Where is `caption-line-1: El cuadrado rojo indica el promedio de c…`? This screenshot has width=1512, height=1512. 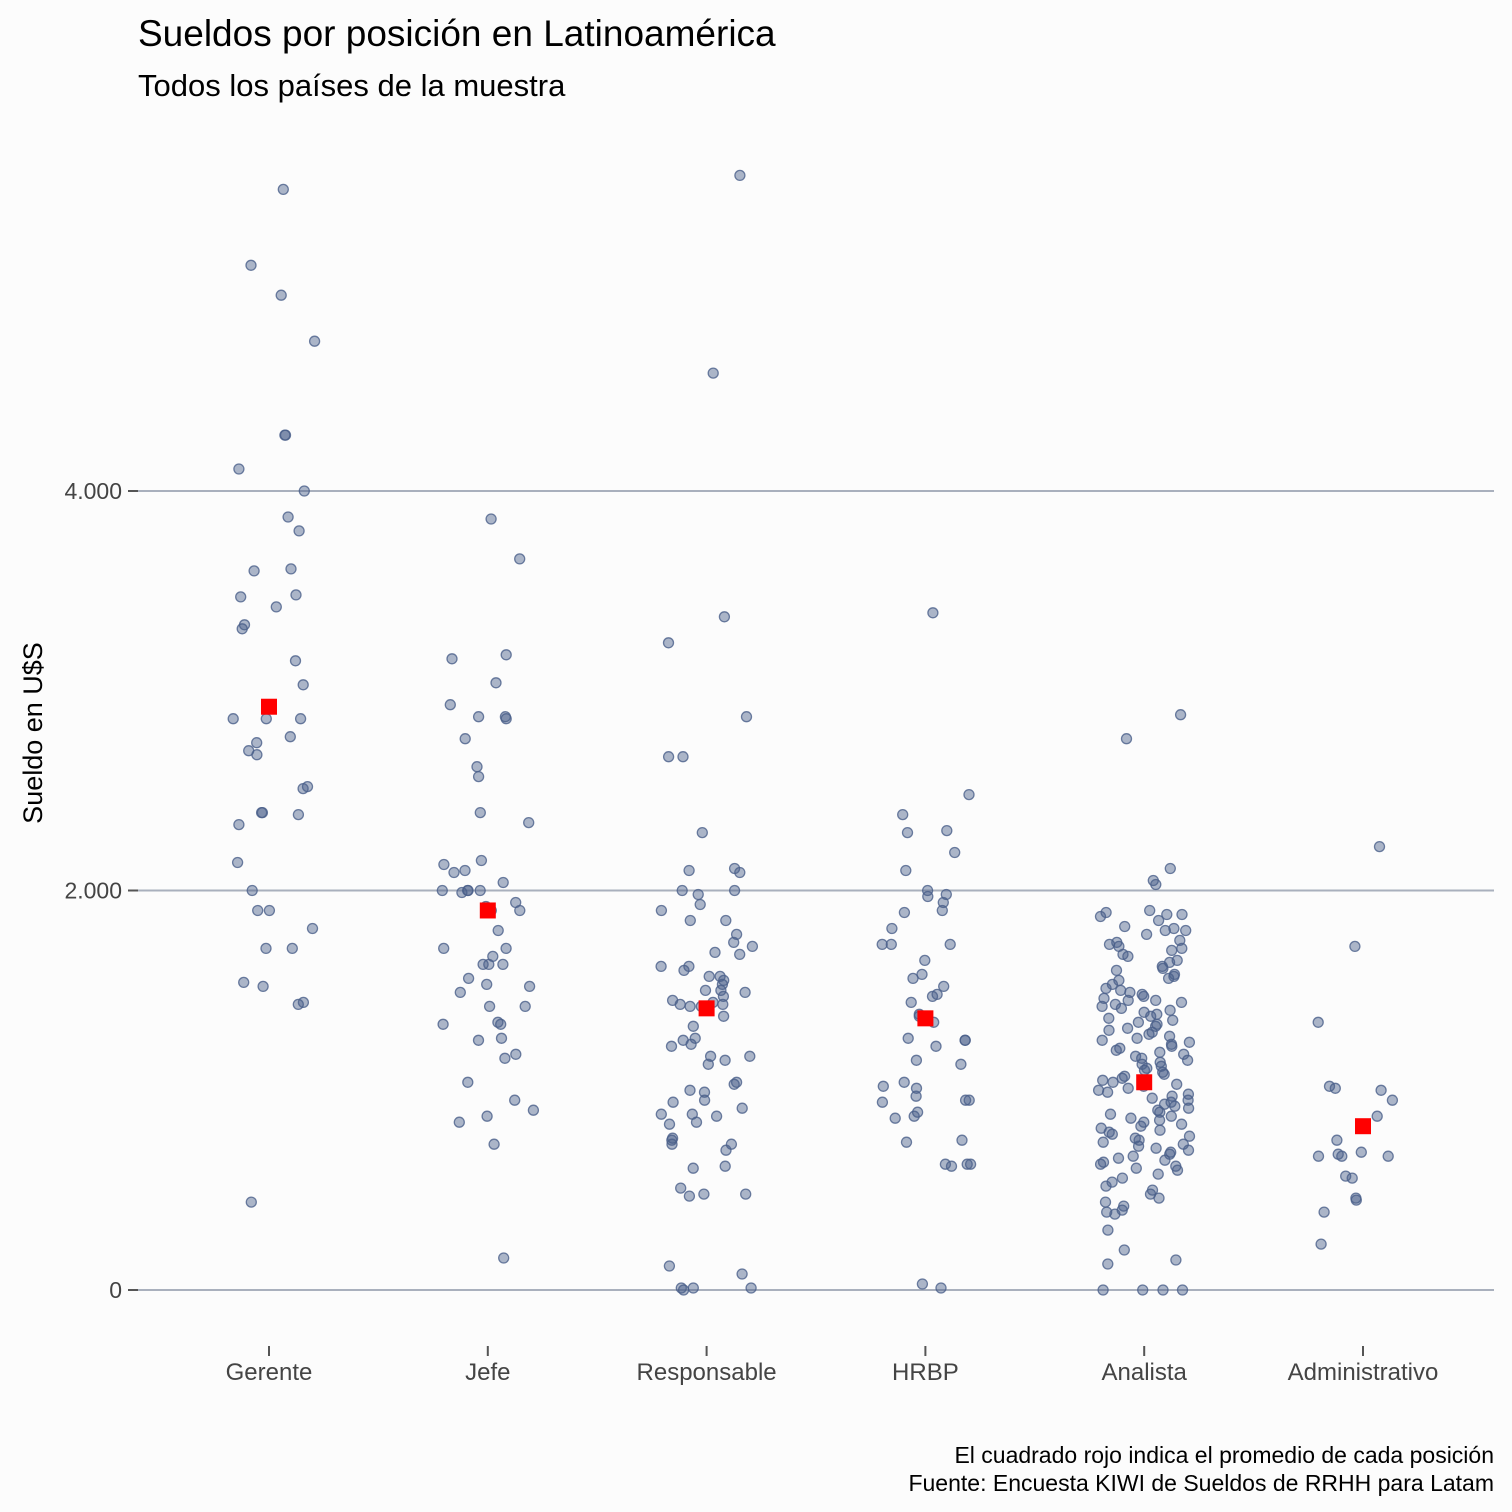 caption-line-1: El cuadrado rojo indica el promedio de c… is located at coordinates (1224, 1455).